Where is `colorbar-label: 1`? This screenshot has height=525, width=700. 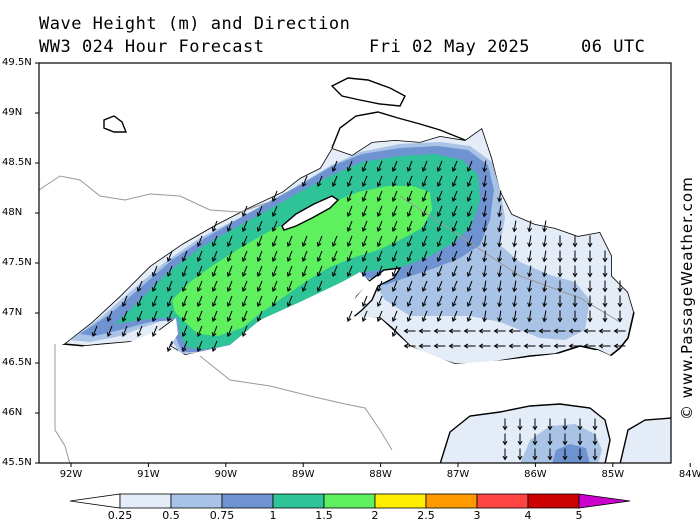
colorbar-label: 1 is located at coordinates (273, 515).